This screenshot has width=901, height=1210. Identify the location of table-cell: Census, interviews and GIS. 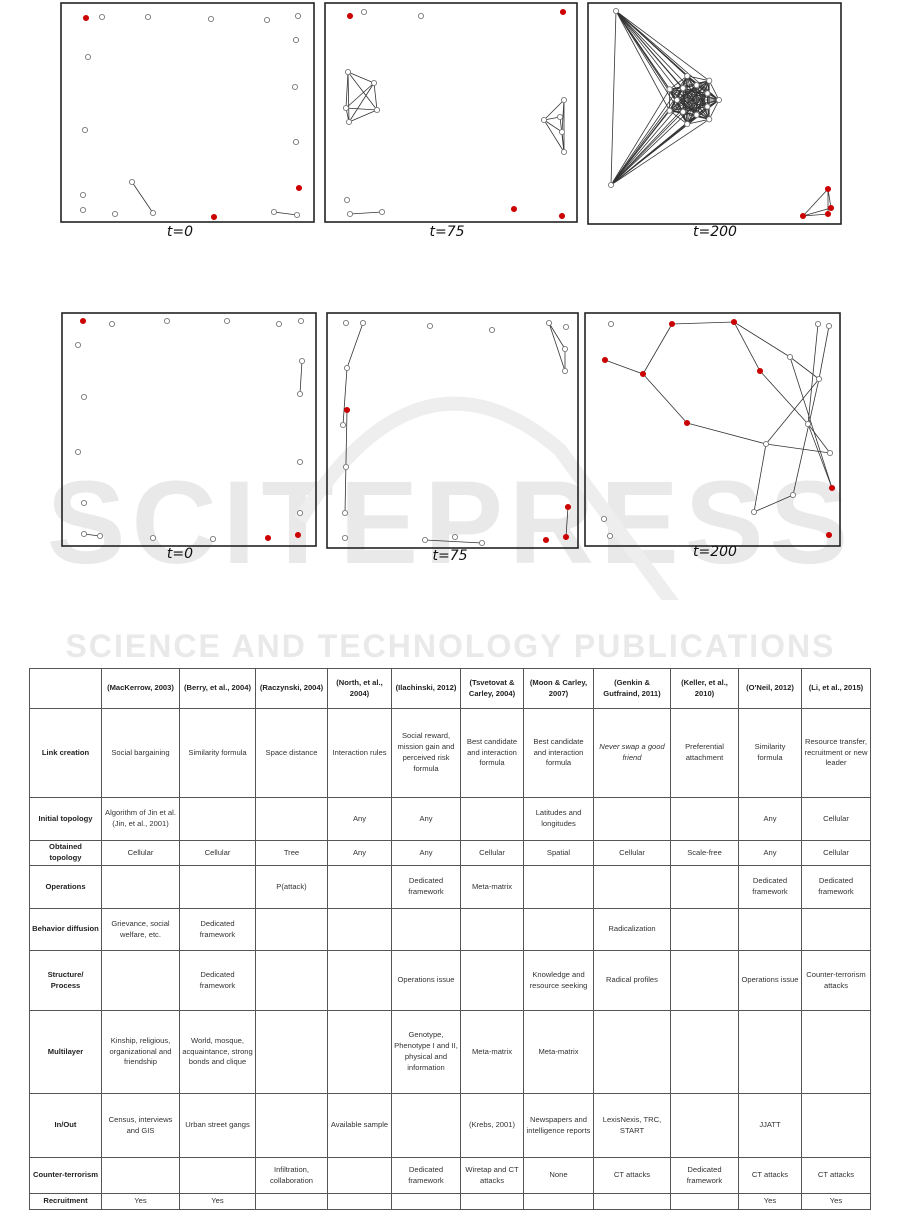
(140, 1125).